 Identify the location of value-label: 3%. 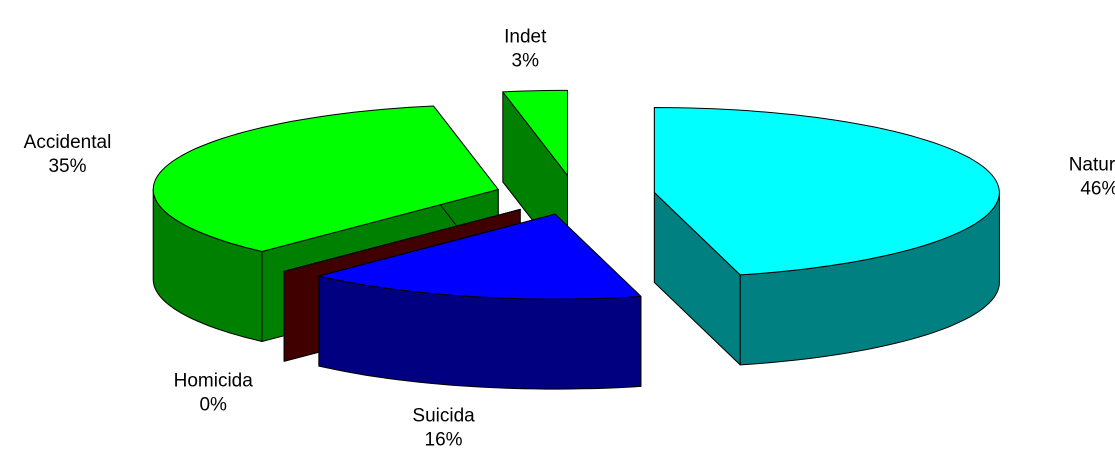
(526, 60).